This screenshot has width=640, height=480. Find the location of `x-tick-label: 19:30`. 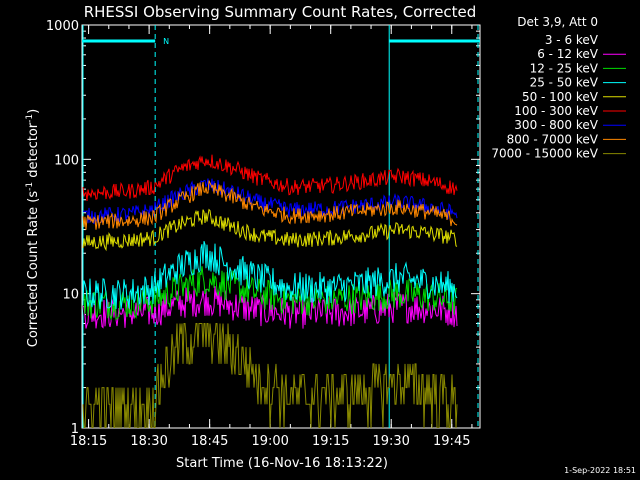

x-tick-label: 19:30 is located at coordinates (390, 441).